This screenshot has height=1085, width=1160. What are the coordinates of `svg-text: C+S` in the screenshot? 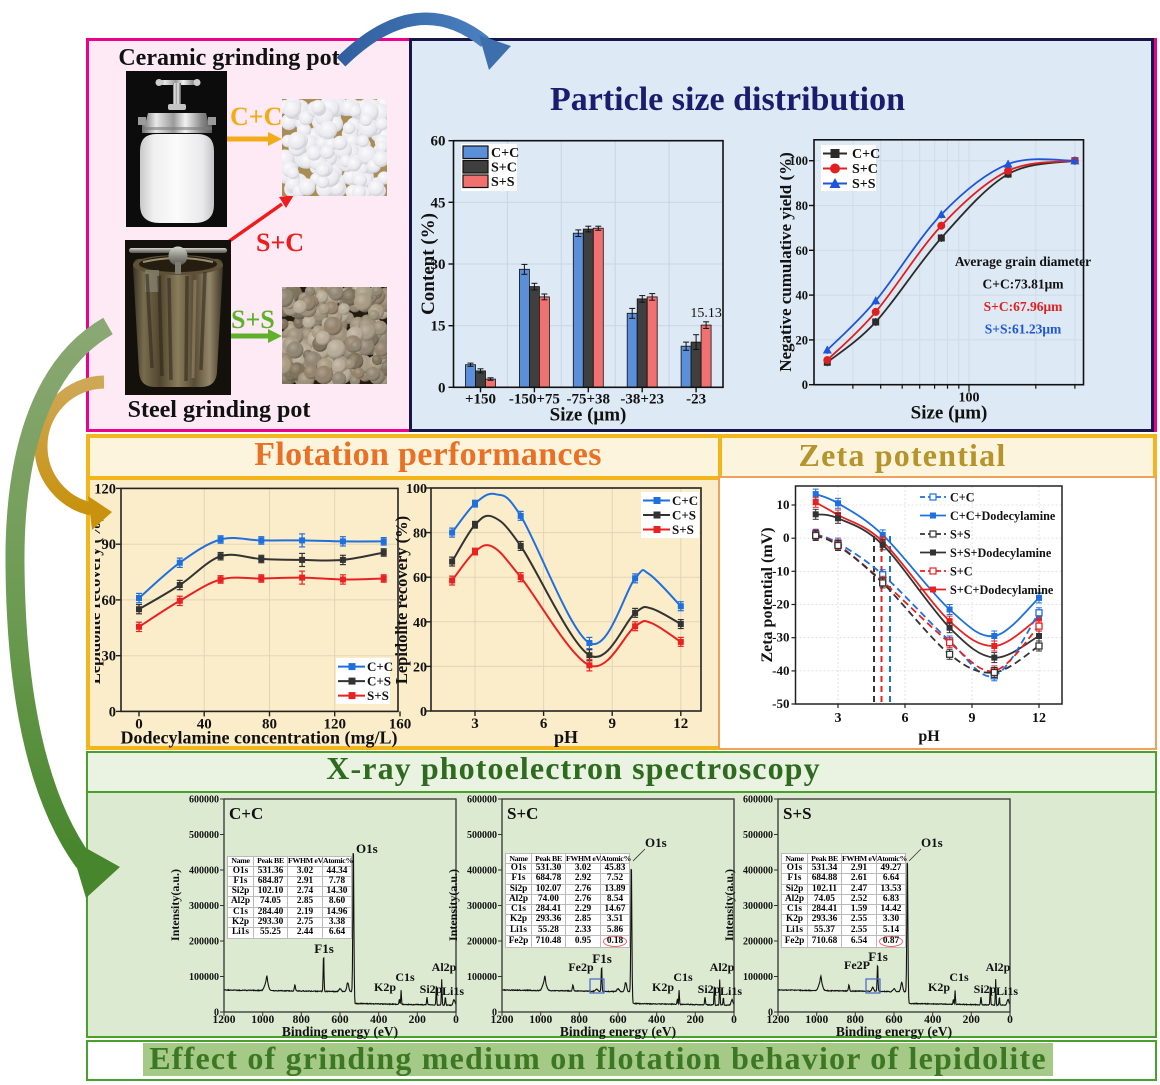 It's located at (379, 681).